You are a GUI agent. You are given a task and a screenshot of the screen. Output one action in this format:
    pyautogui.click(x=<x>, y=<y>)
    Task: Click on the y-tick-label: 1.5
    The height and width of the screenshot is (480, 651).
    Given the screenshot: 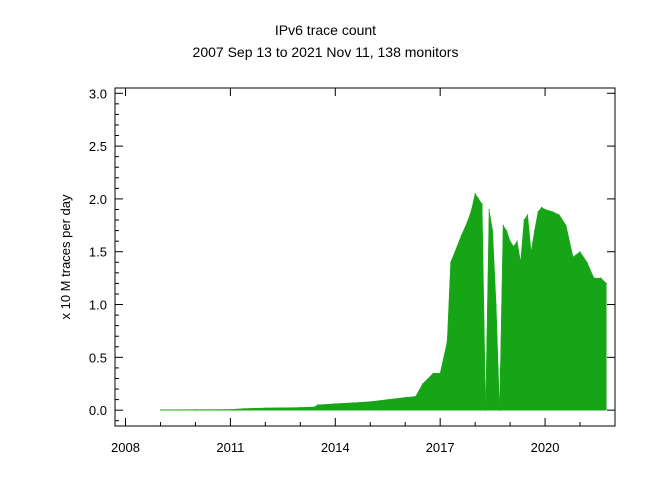 What is the action you would take?
    pyautogui.click(x=98, y=252)
    